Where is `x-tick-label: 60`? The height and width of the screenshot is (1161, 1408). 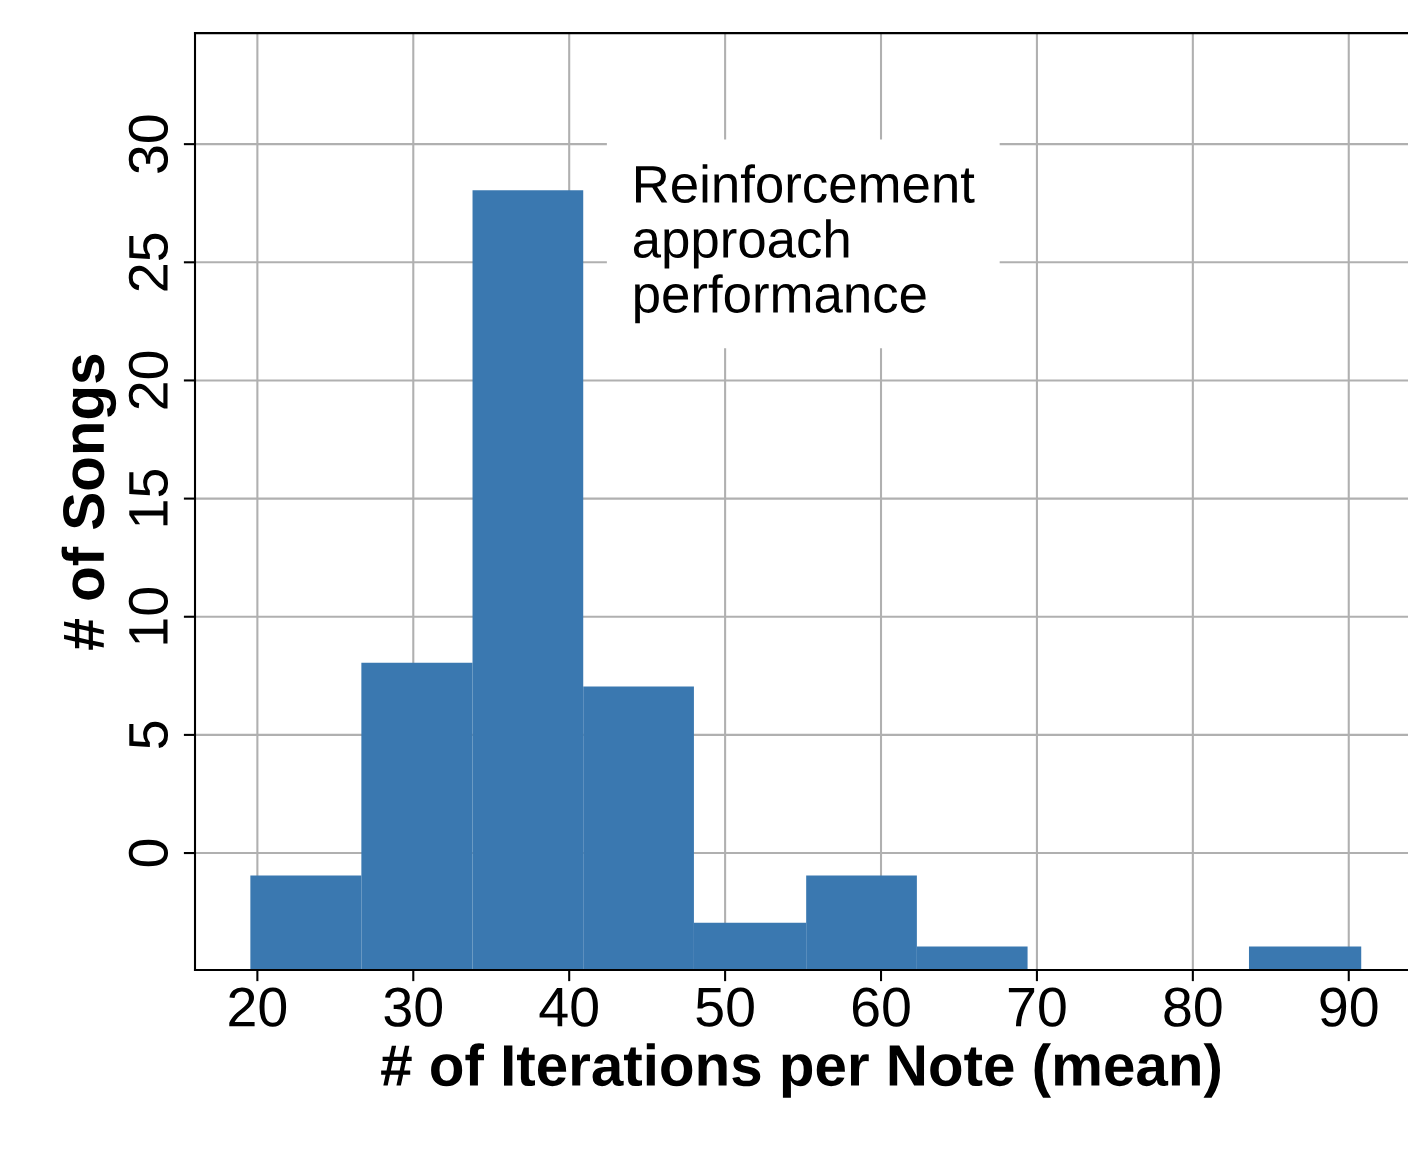
x-tick-label: 60 is located at coordinates (881, 1007).